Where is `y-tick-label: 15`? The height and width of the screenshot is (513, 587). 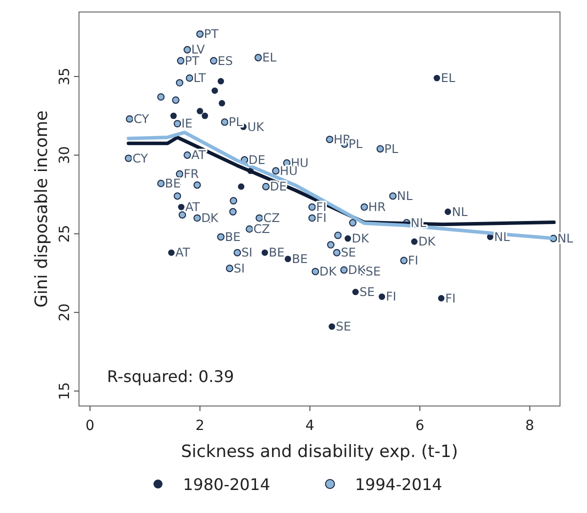 y-tick-label: 15 is located at coordinates (65, 391).